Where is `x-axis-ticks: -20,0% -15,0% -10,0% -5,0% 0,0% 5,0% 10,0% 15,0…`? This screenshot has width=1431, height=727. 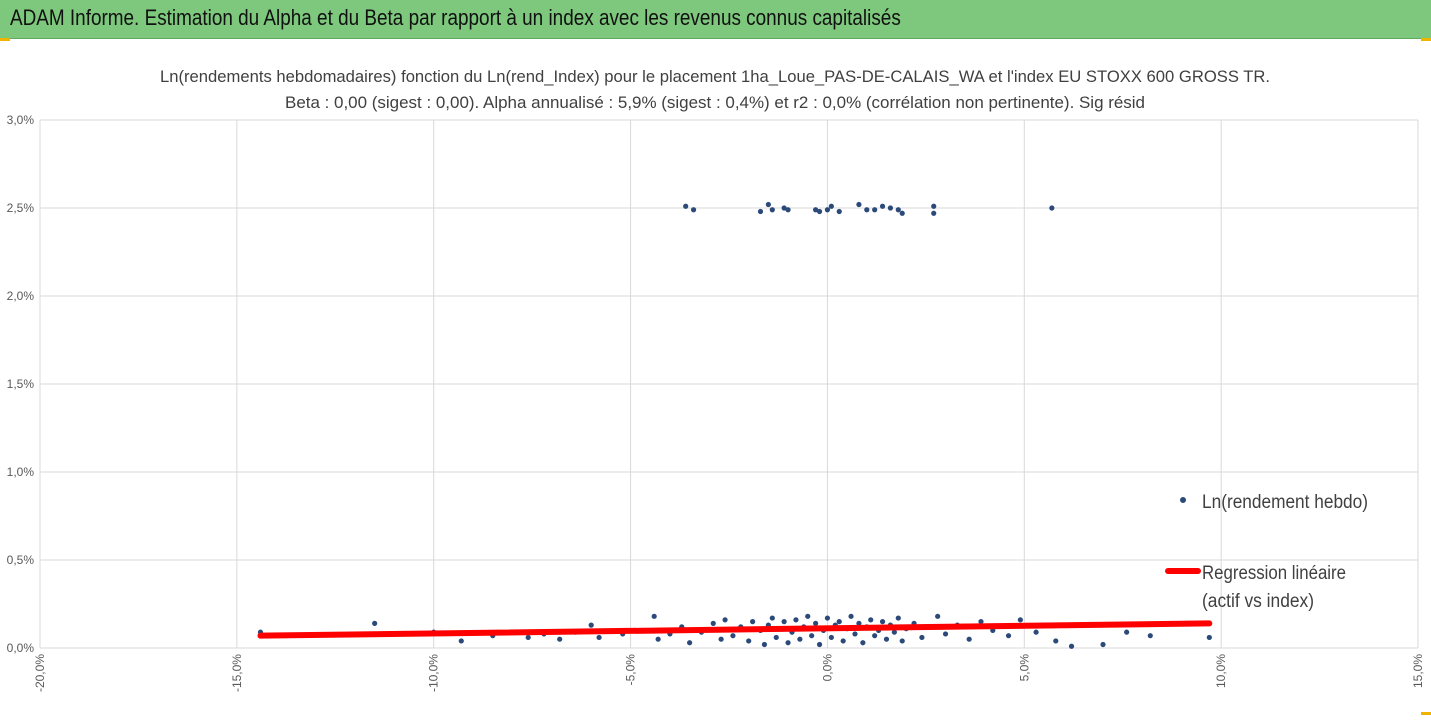
x-axis-ticks: -20,0% -15,0% -10,0% -5,0% 0,0% 5,0% 10,0% 15,0… is located at coordinates (729, 673).